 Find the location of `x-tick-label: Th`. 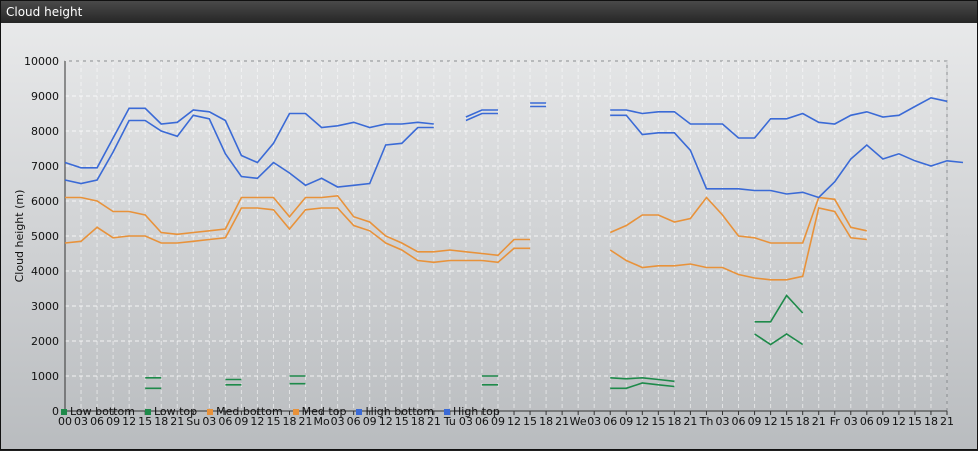

x-tick-label: Th is located at coordinates (706, 421).